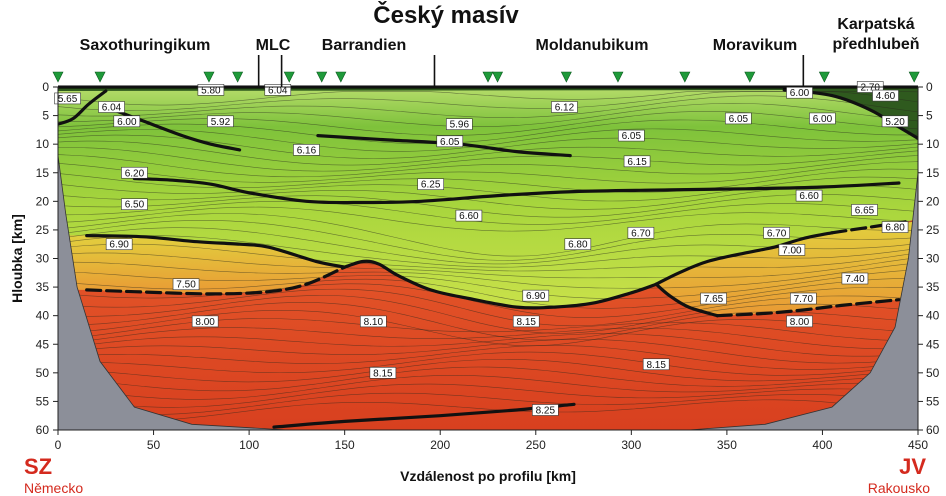 The width and height of the screenshot is (946, 496). Describe the element at coordinates (43, 230) in the screenshot. I see `y-tick-label-left: 25` at that location.